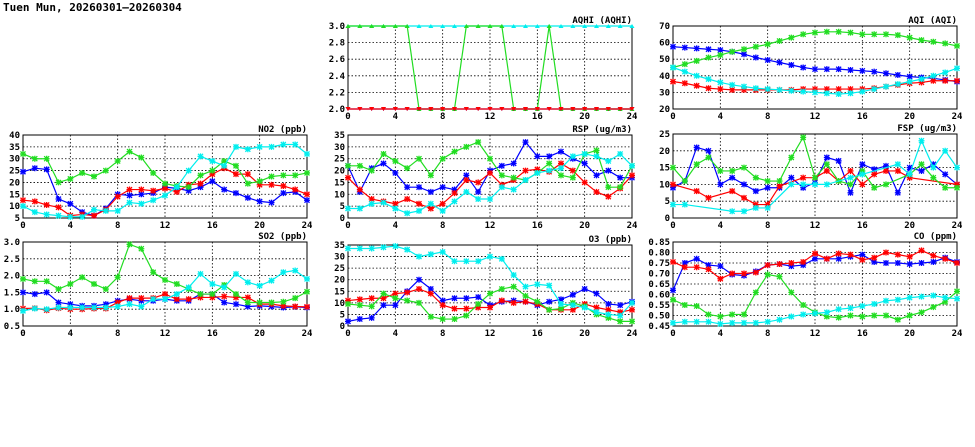 This screenshot has height=447, width=975. What do you see at coordinates (664, 135) in the screenshot?
I see `y-tick-label: 25` at bounding box center [664, 135].